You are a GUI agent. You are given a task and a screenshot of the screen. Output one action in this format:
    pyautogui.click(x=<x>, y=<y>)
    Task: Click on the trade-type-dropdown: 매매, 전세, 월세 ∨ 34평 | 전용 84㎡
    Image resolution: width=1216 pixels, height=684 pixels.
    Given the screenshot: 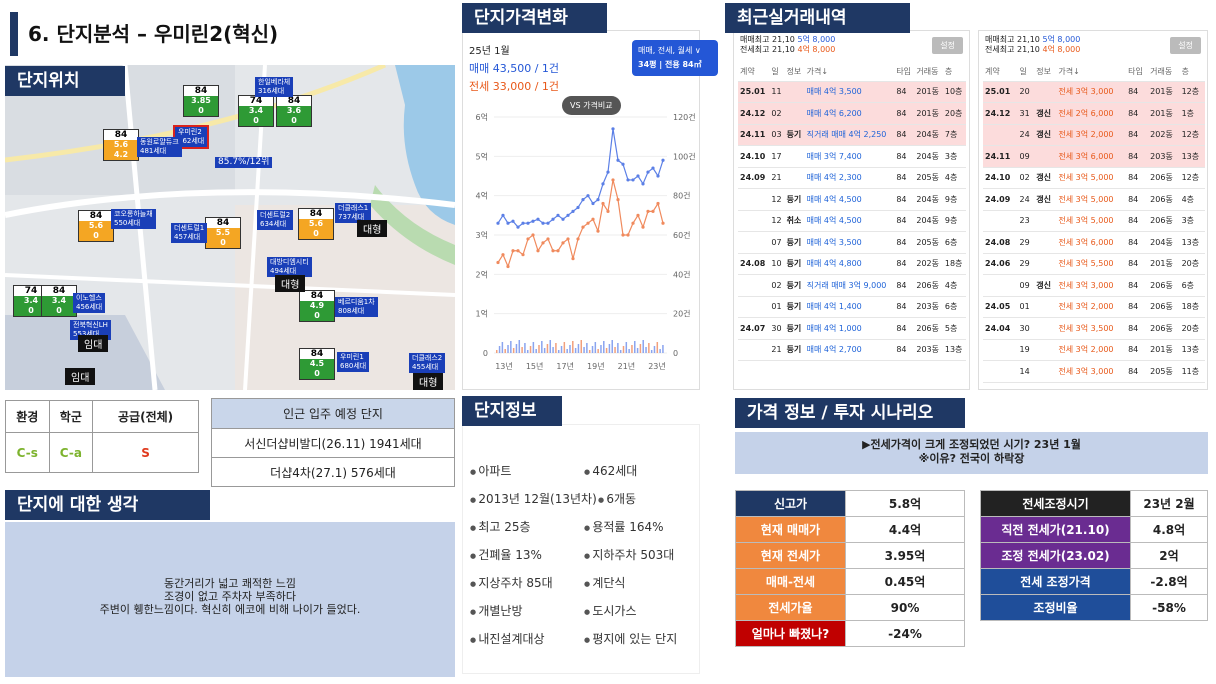 What is the action you would take?
    pyautogui.click(x=675, y=58)
    